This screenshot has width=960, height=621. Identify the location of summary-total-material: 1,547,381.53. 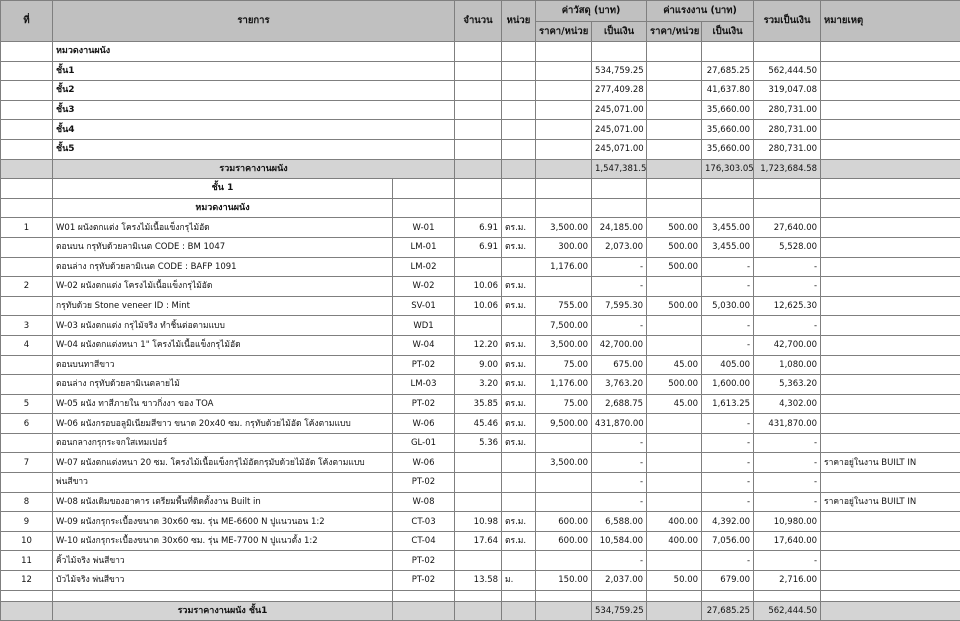
(619, 169).